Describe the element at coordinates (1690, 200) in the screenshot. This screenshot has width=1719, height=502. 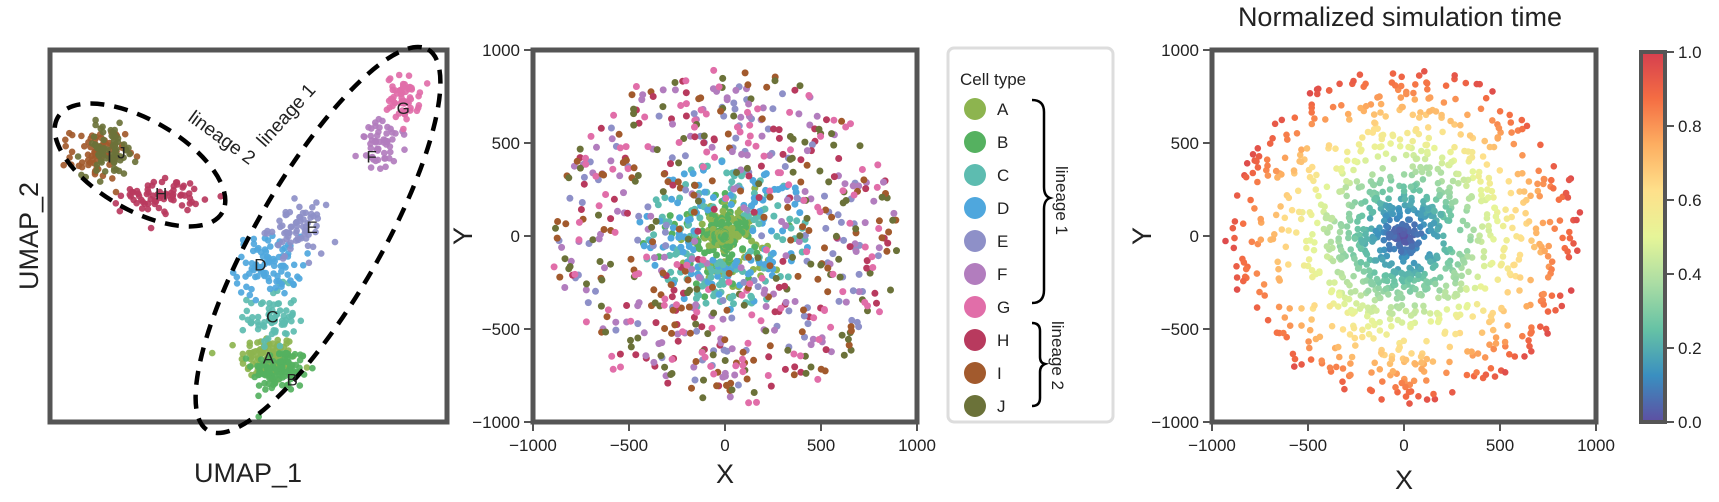
I see `colorbar-tick-label: 0.6` at that location.